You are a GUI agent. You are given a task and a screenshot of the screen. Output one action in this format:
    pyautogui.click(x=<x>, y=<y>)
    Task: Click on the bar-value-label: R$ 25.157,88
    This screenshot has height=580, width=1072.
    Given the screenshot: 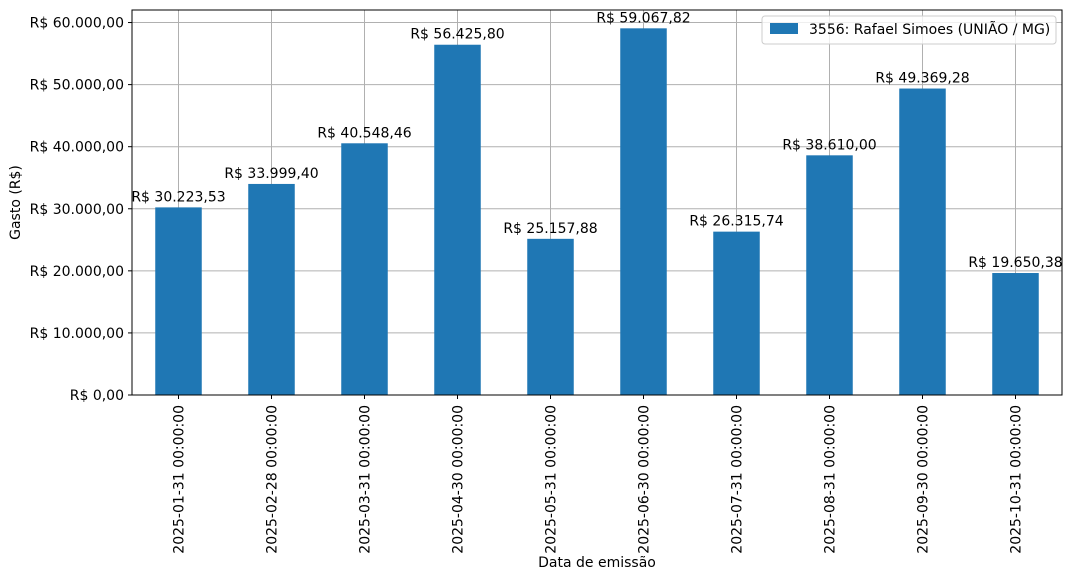 What is the action you would take?
    pyautogui.click(x=550, y=229)
    